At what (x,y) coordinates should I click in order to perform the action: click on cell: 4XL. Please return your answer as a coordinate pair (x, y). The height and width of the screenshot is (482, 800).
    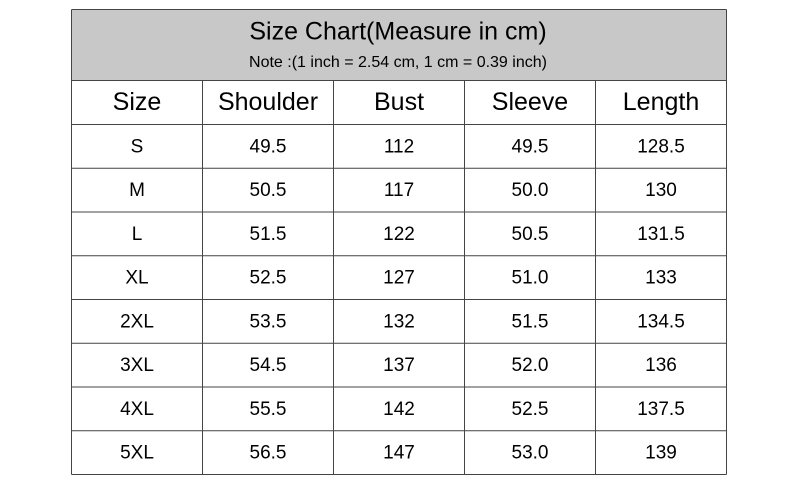
    Looking at the image, I should click on (137, 409).